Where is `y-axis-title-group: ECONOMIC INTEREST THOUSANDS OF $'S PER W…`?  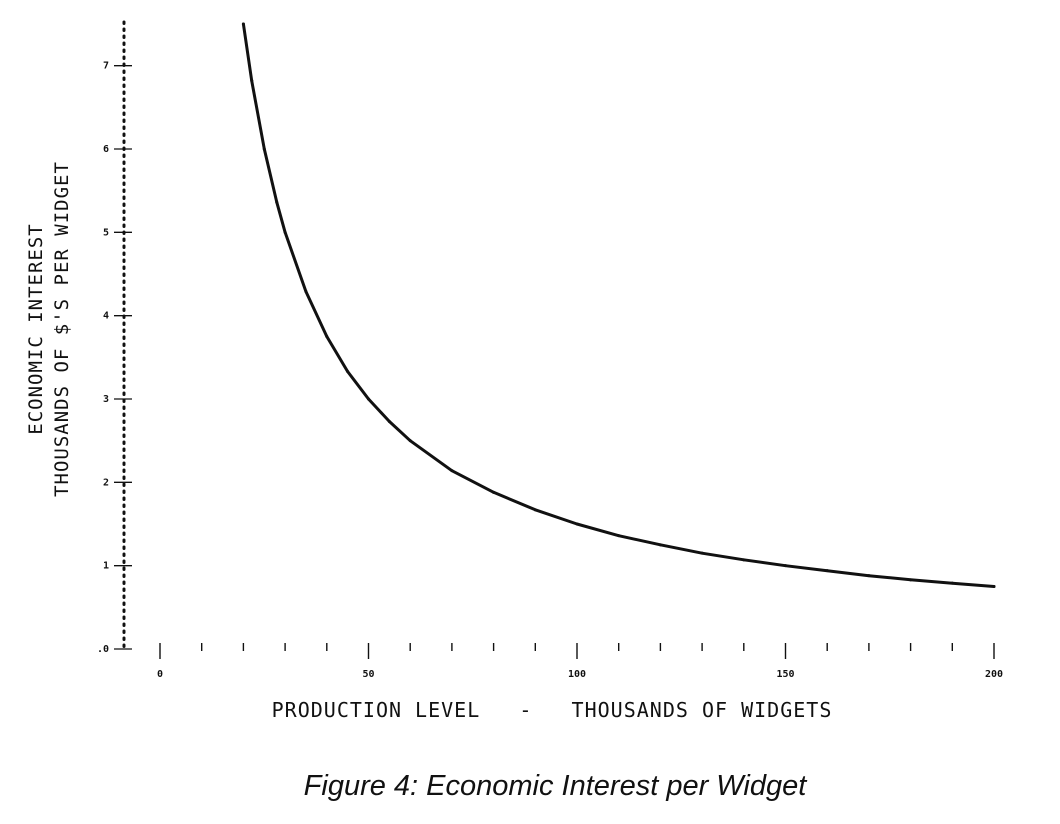
y-axis-title-group: ECONOMIC INTEREST THOUSANDS OF $'S PER W… is located at coordinates (49, 329).